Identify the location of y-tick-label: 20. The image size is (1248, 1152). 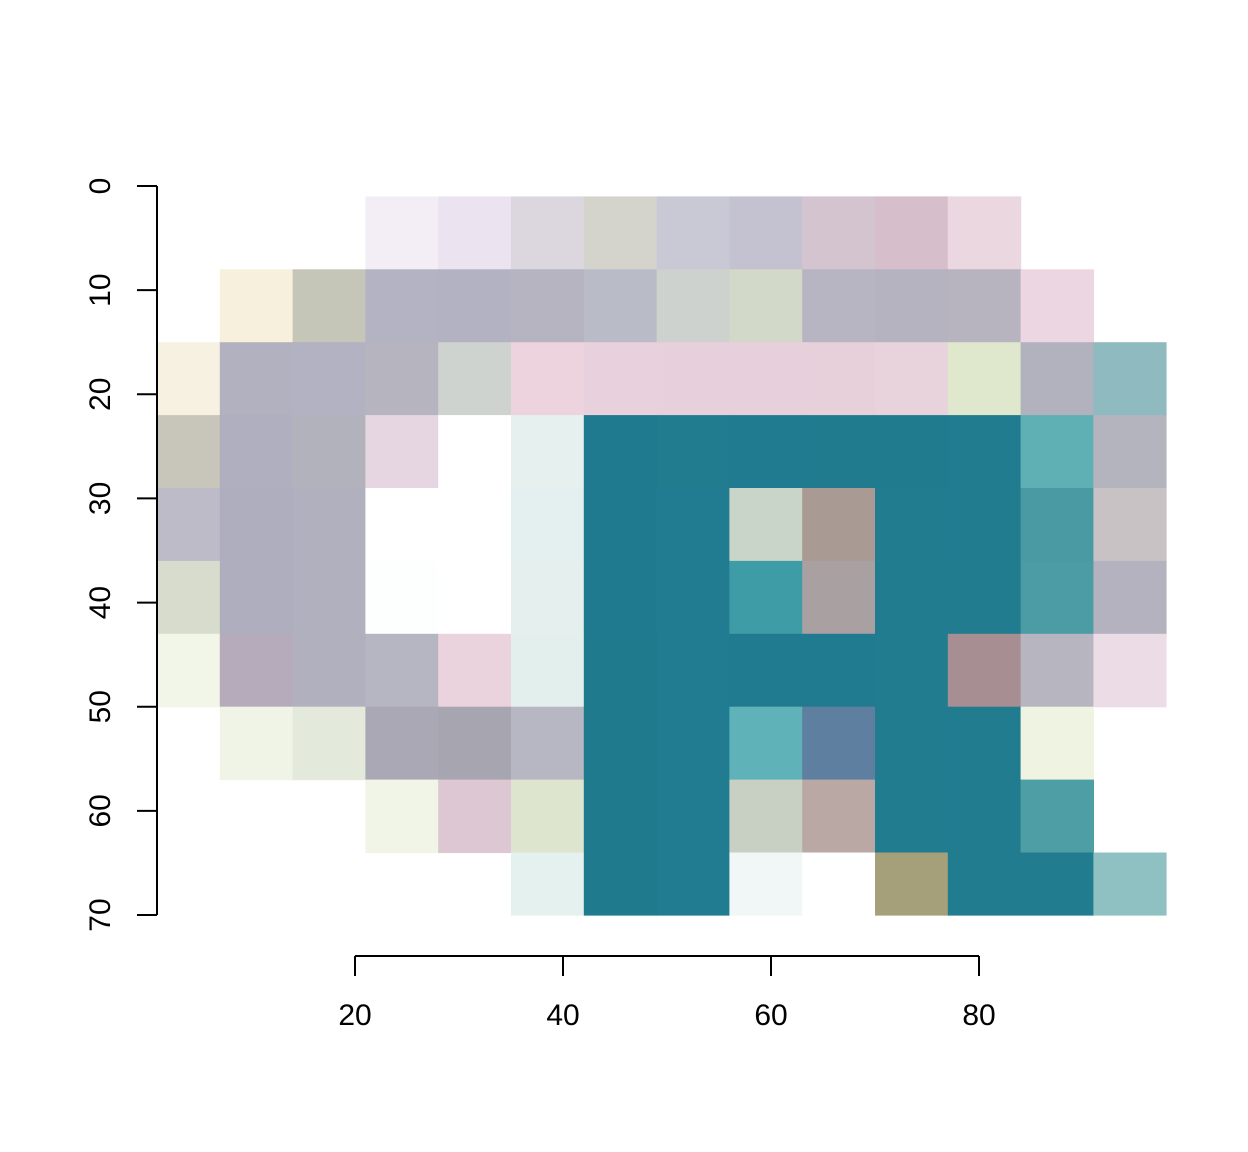
(100, 394).